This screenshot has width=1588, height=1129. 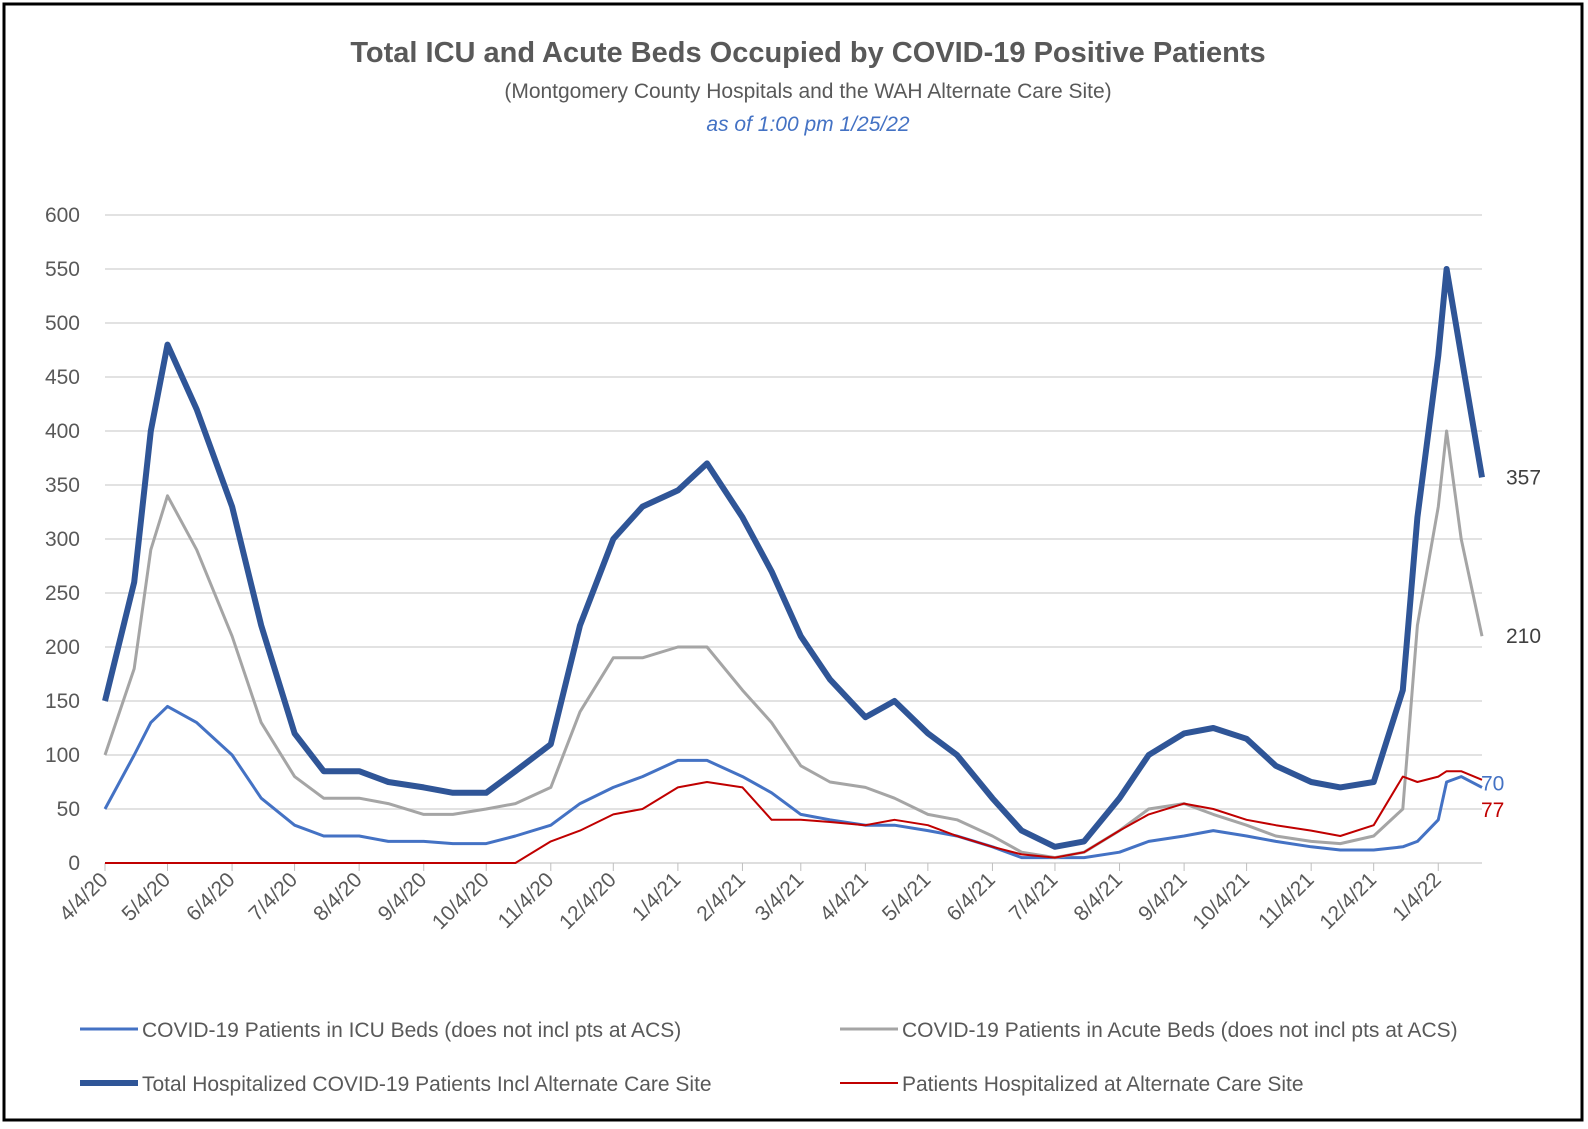 I want to click on y-tick-label: 200, so click(x=62, y=647).